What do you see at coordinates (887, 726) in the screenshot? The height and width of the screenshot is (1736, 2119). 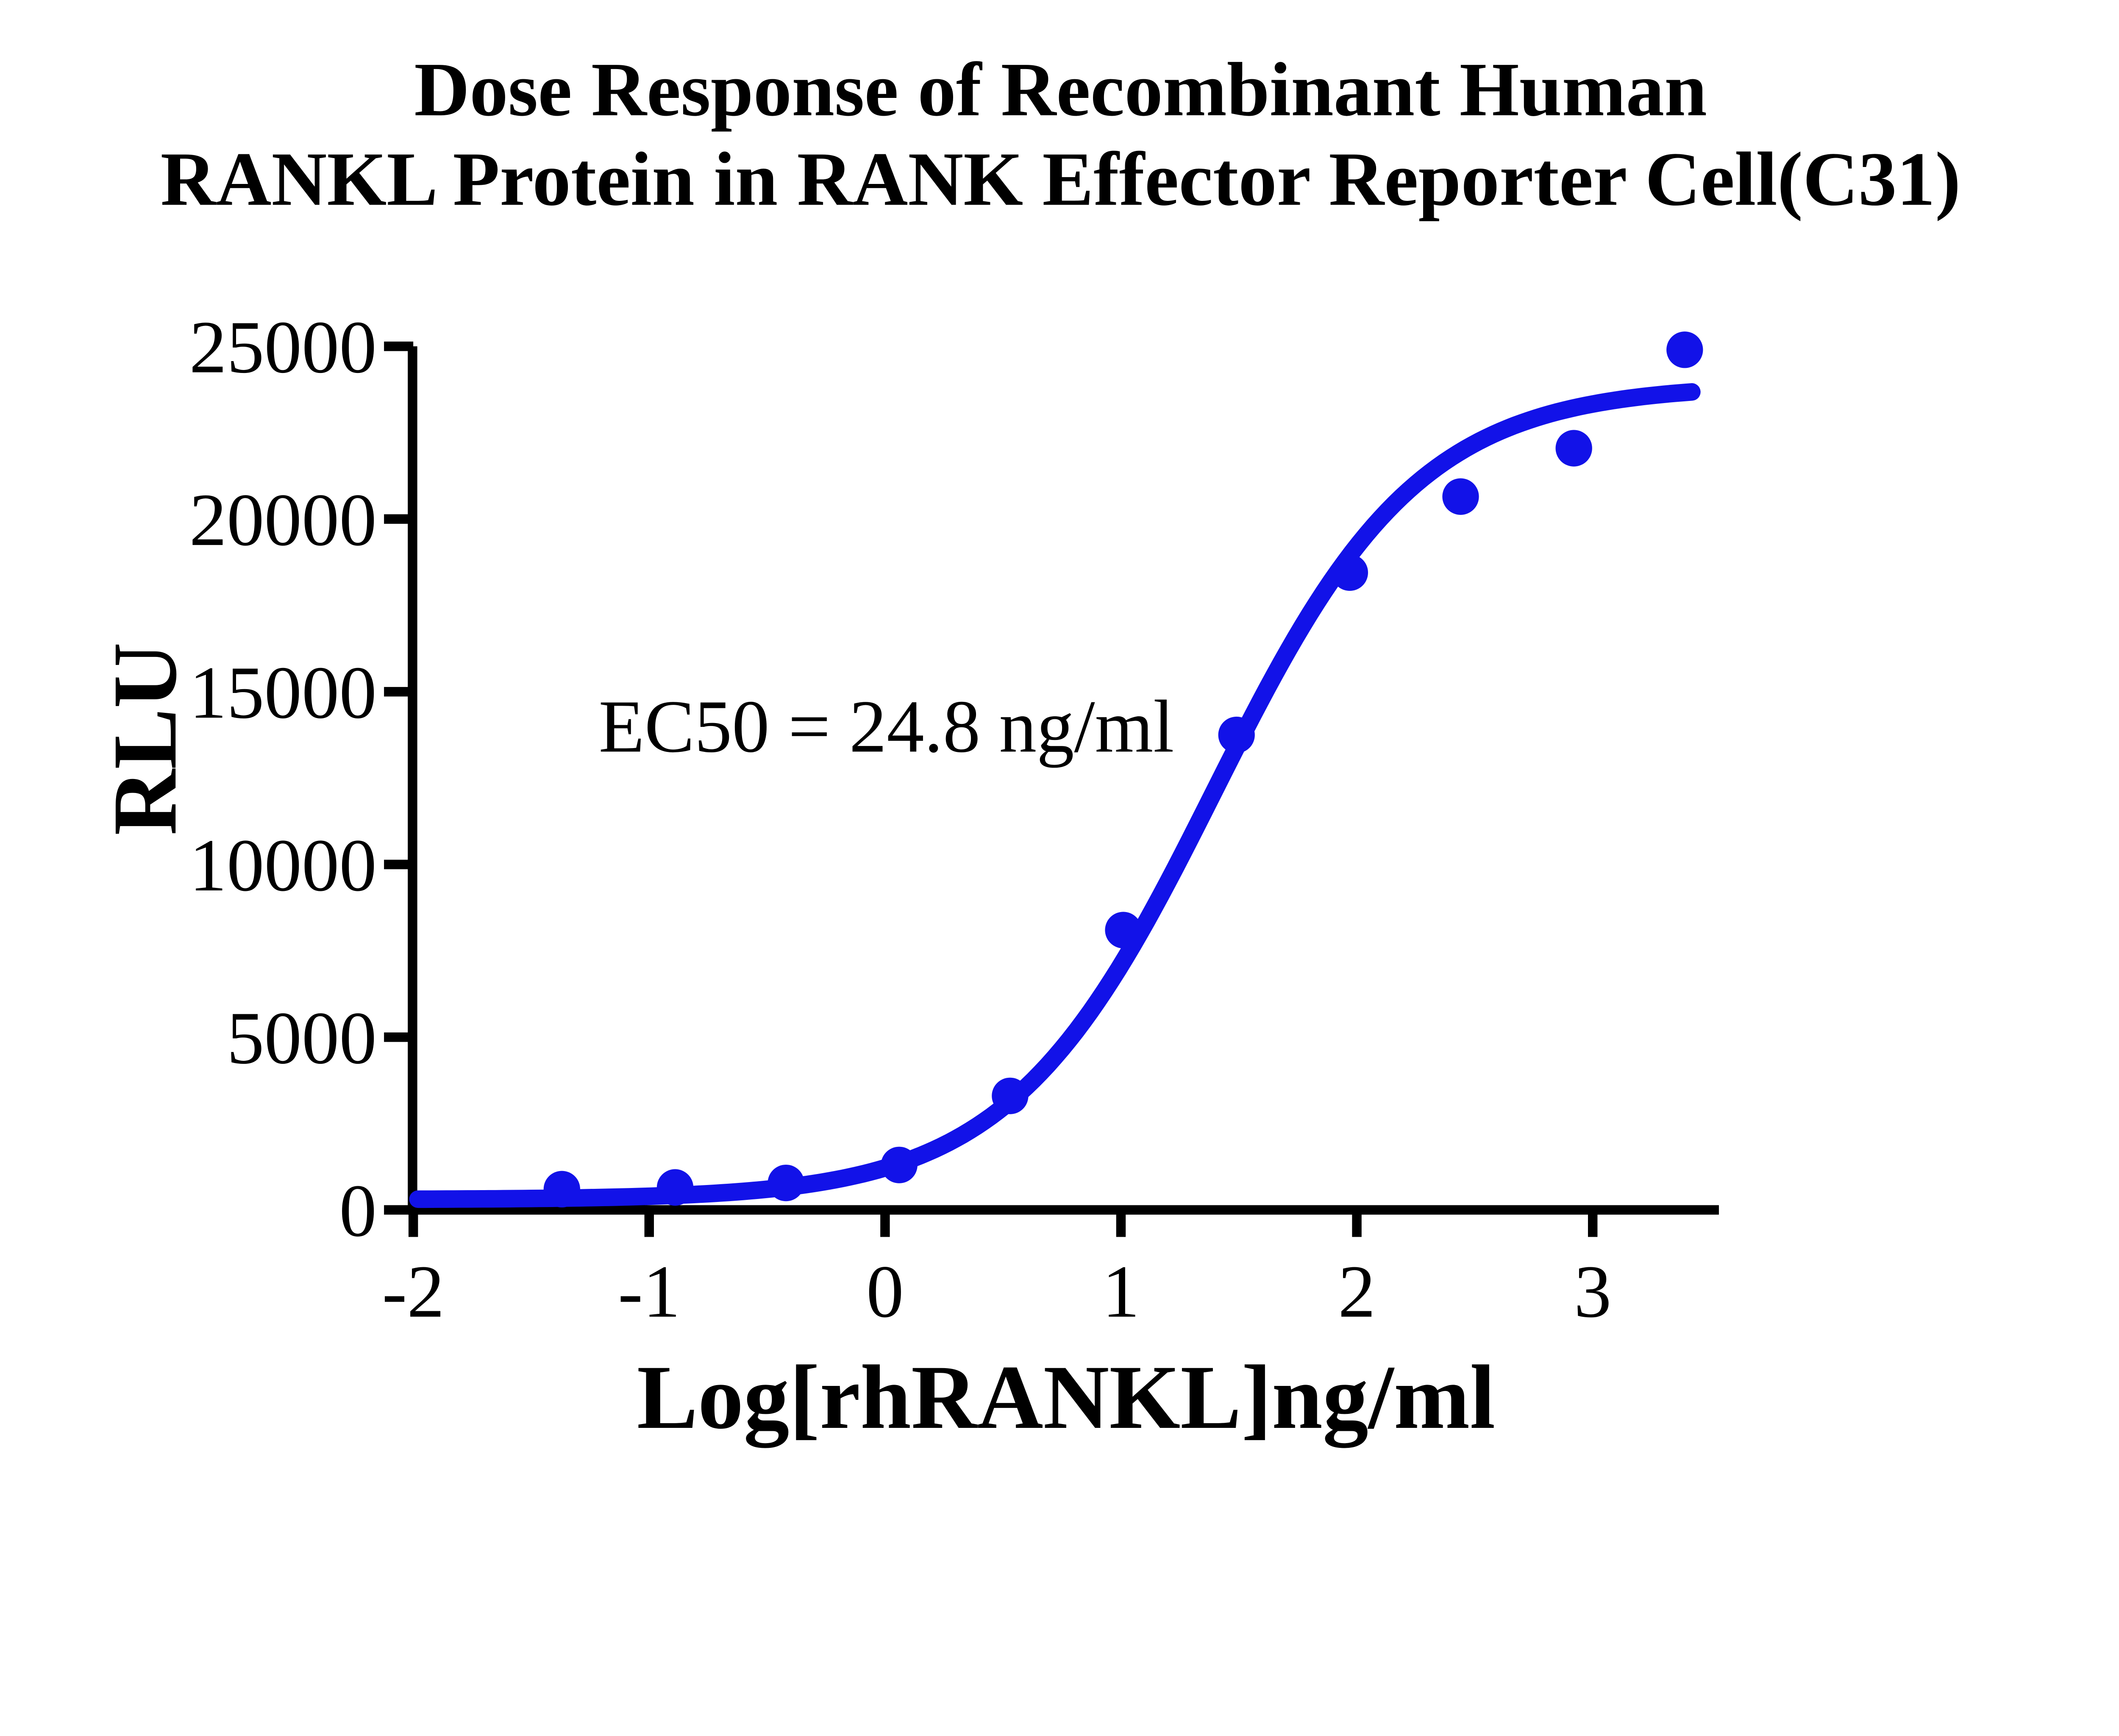 I see `ec50-annotation: EC50 = 24.8 ng/ml` at bounding box center [887, 726].